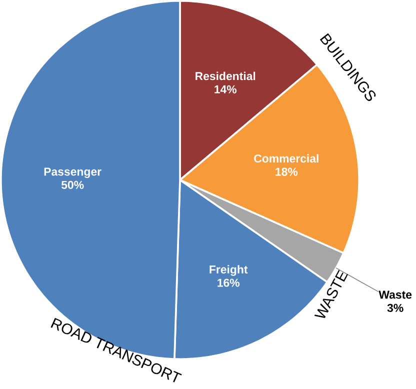  I want to click on data-label: 14%, so click(225, 89).